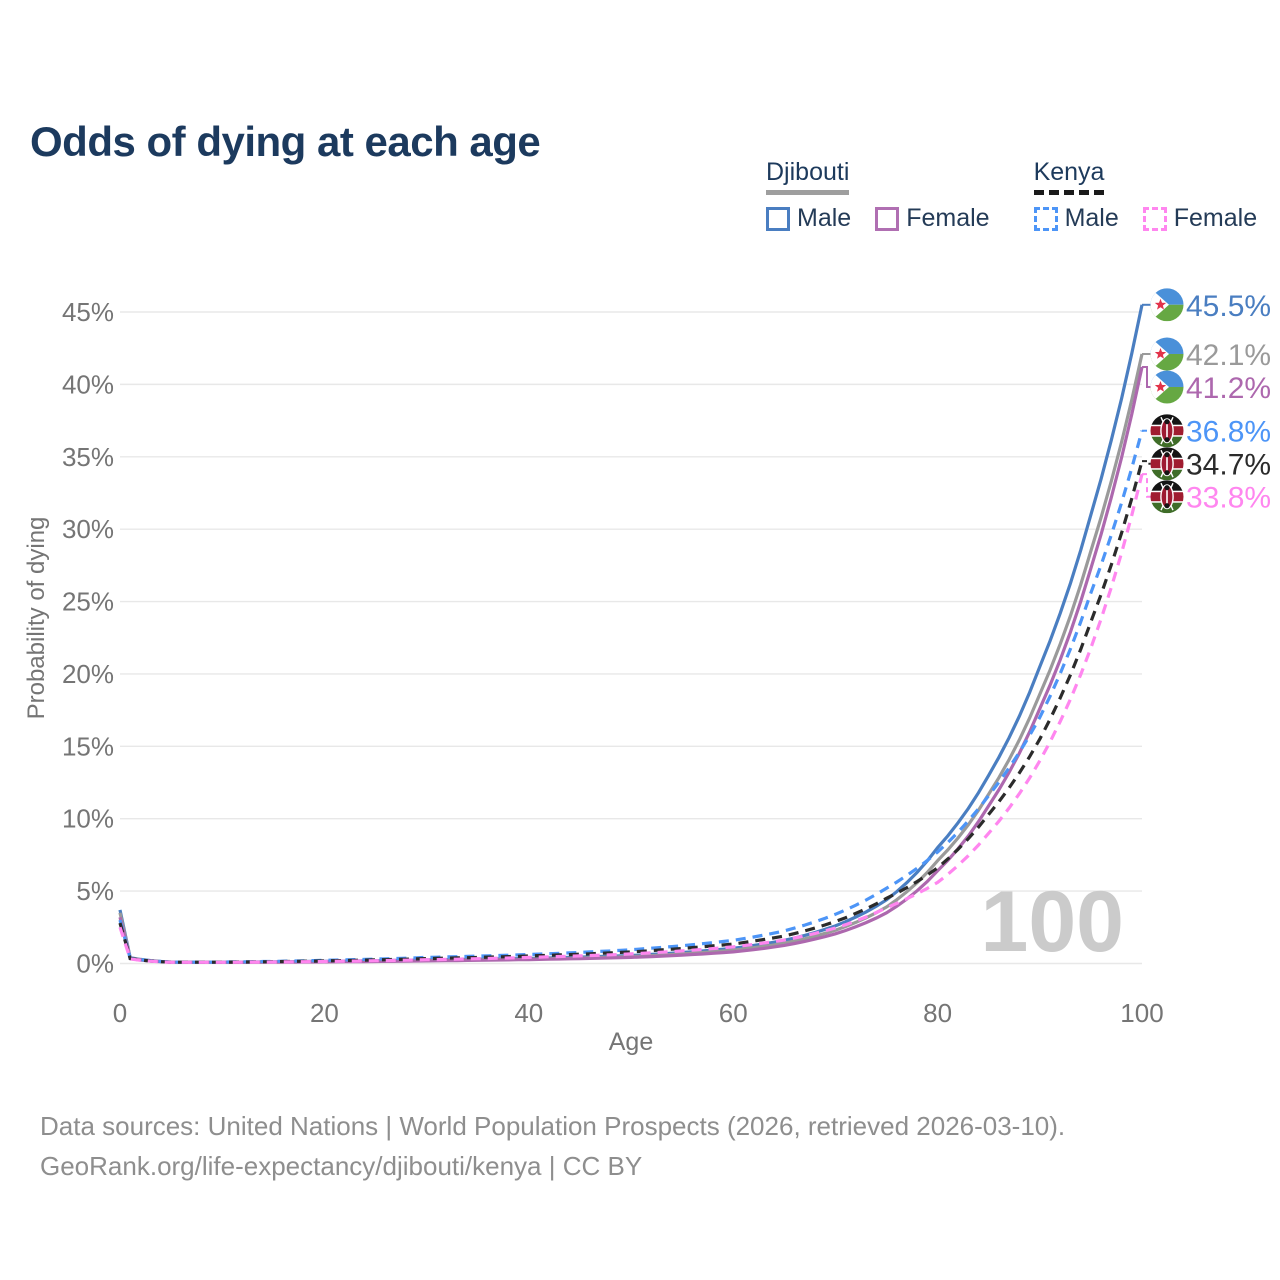 The width and height of the screenshot is (1280, 1280). What do you see at coordinates (1228, 388) in the screenshot?
I see `end-value-label: 41.2%` at bounding box center [1228, 388].